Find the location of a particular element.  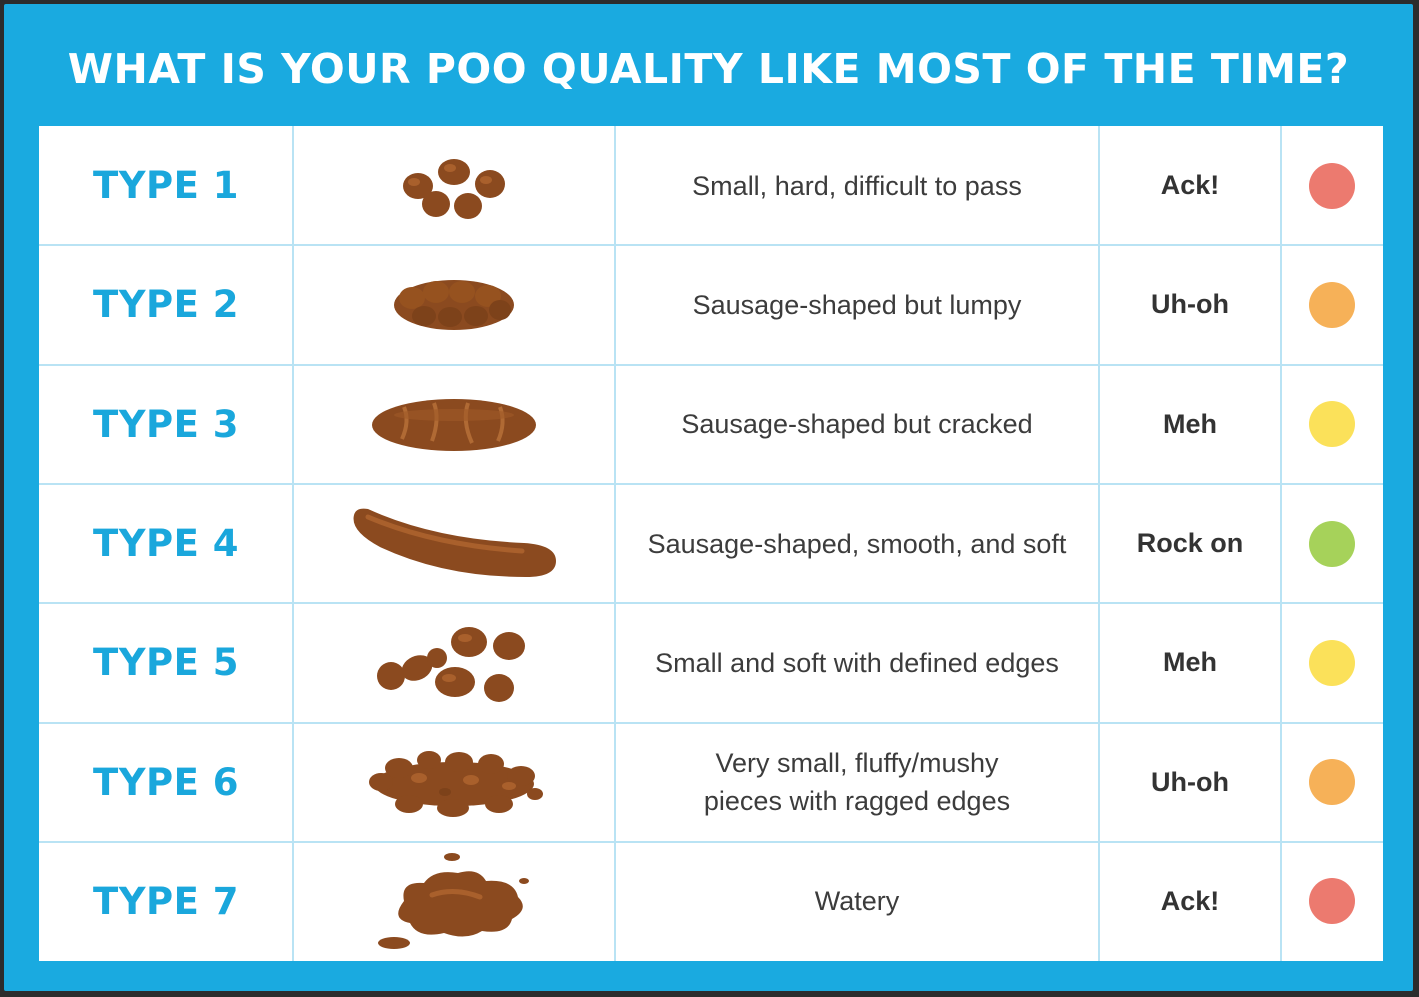

type-label: TYPE 6 is located at coordinates (166, 782).